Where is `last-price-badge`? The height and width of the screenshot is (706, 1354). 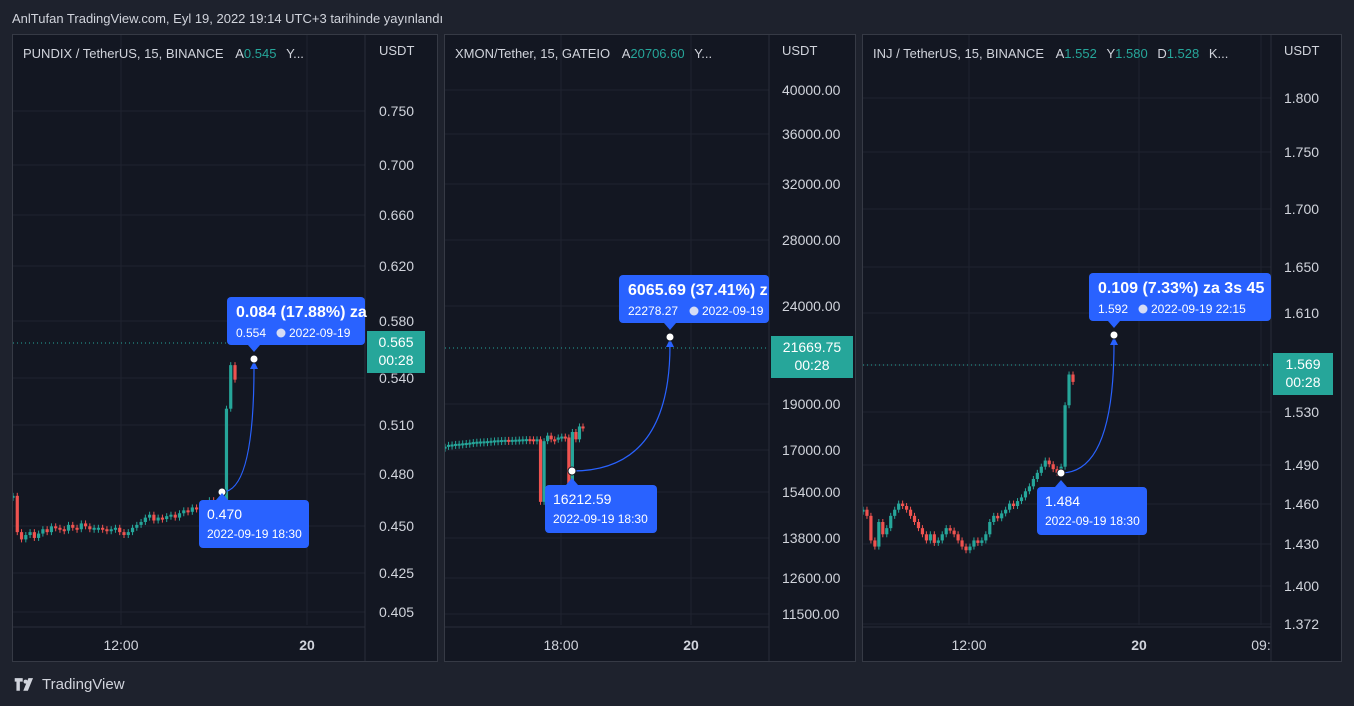
last-price-badge is located at coordinates (812, 357).